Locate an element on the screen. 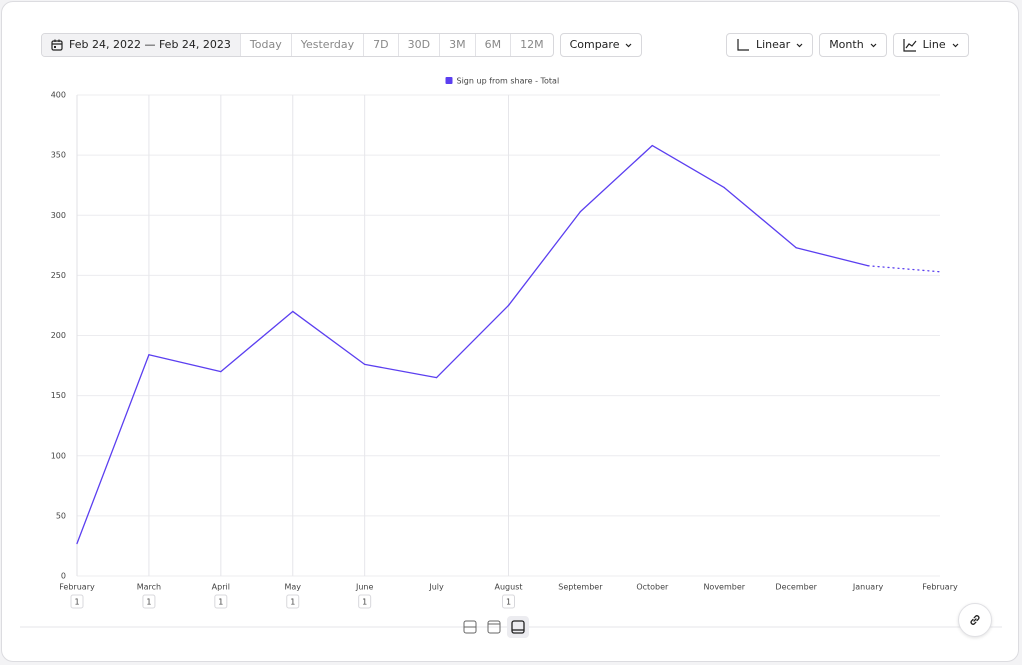 The image size is (1022, 665). x-tick-label: April is located at coordinates (221, 587).